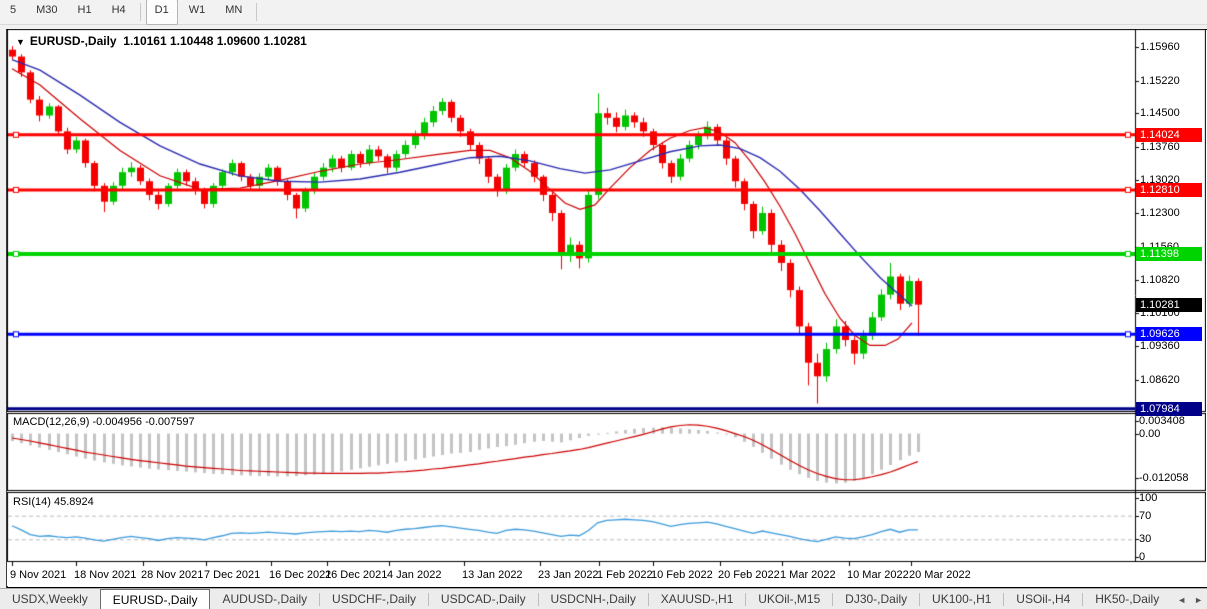  What do you see at coordinates (1160, 113) in the screenshot?
I see `price-axis-tick: 1.14500` at bounding box center [1160, 113].